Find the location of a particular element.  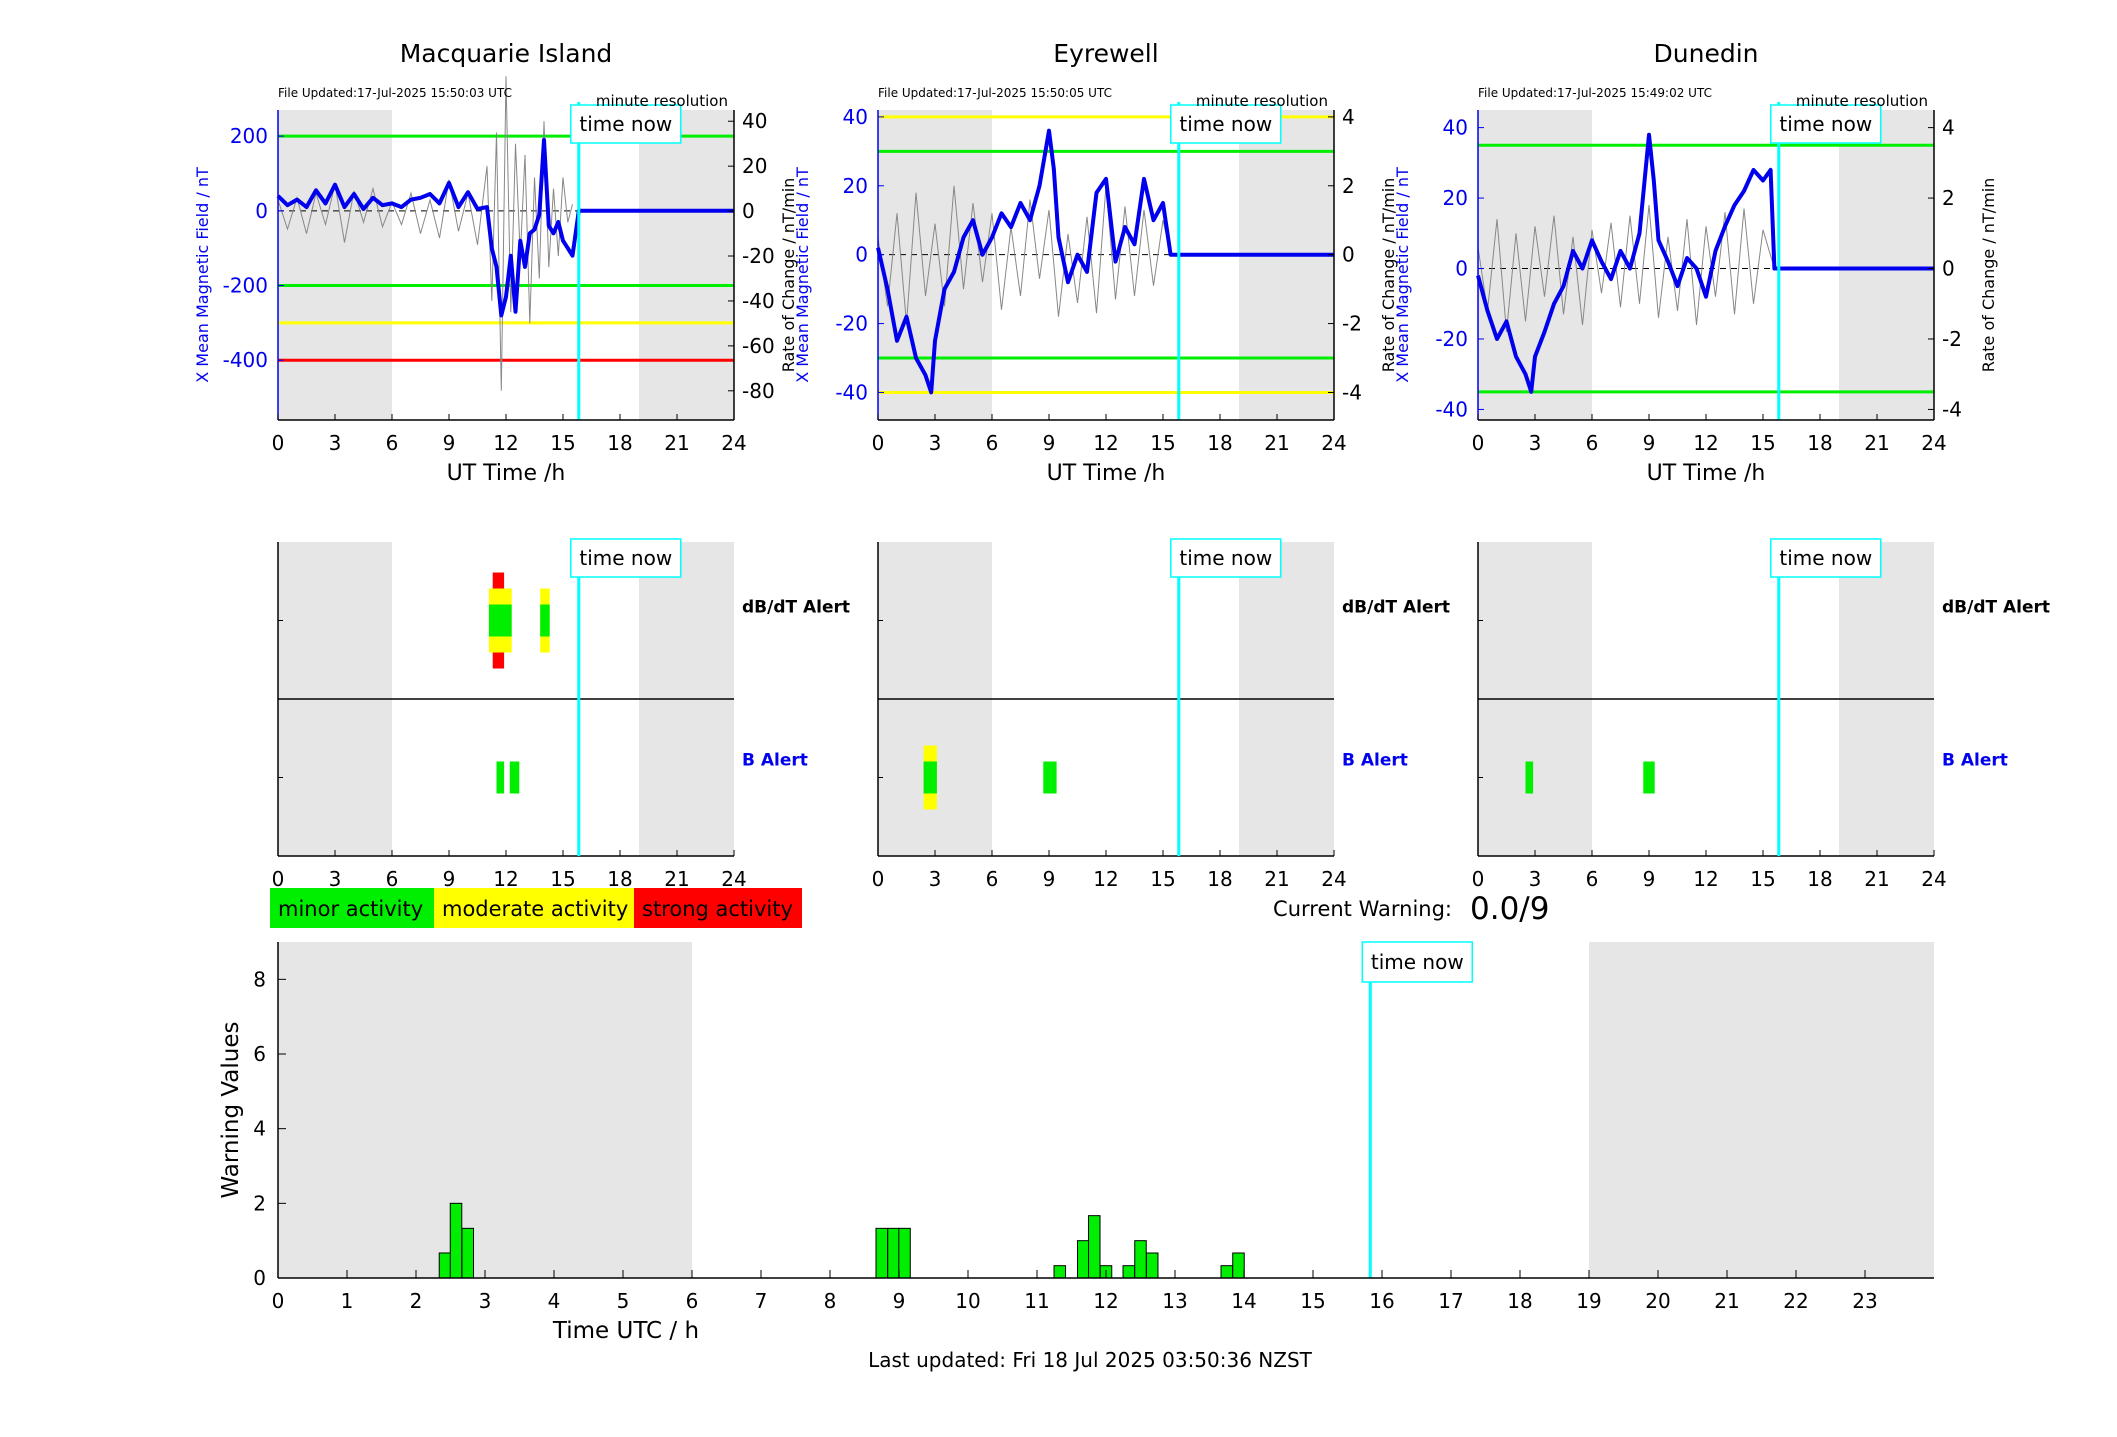

x-tick-label: 4 is located at coordinates (554, 1301).